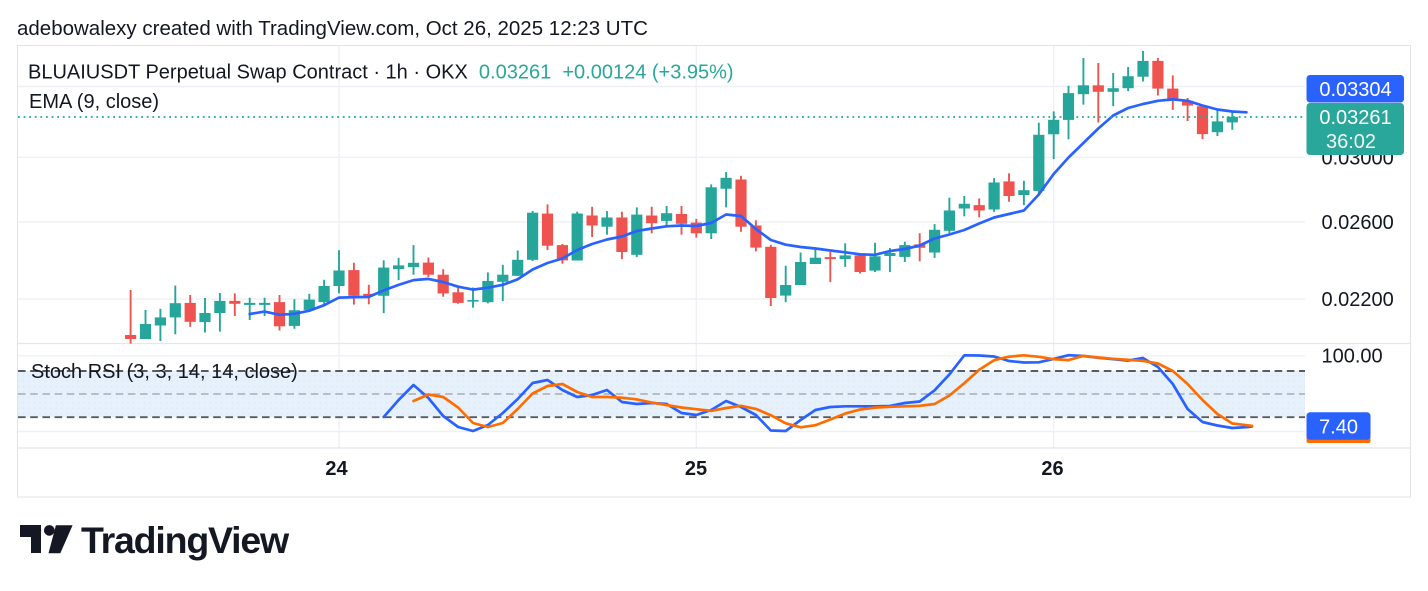  Describe the element at coordinates (1355, 90) in the screenshot. I see `svg-text: 0.03304` at that location.